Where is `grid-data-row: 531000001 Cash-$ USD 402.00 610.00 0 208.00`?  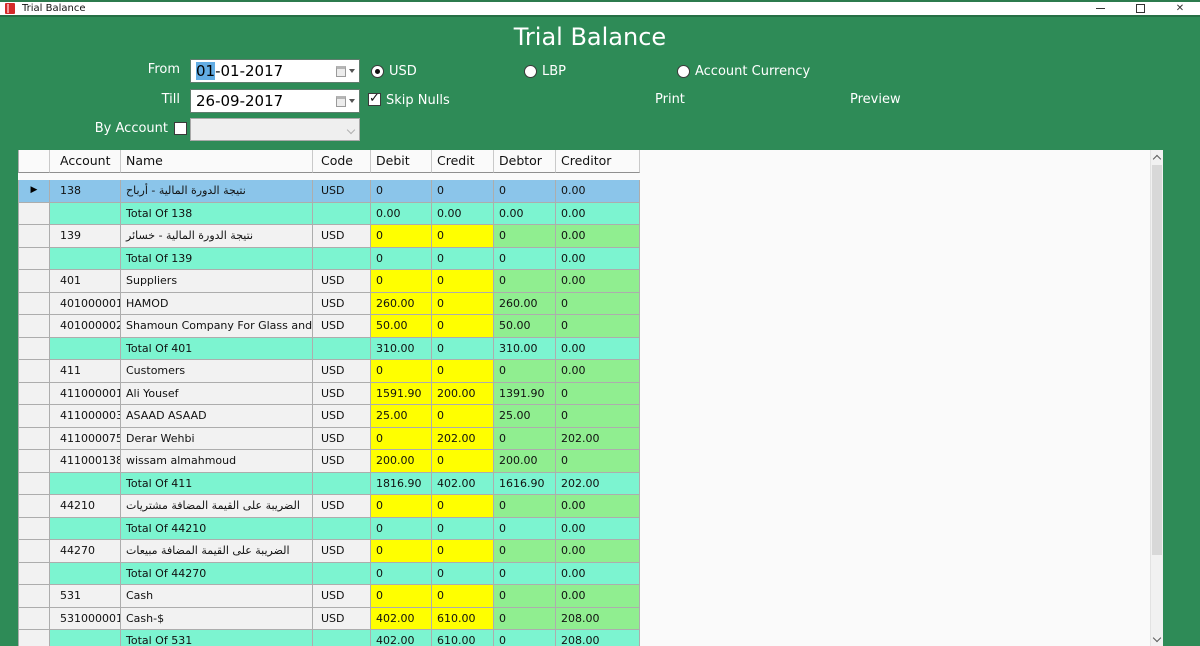
grid-data-row: 531000001 Cash-$ USD 402.00 610.00 0 208.00 is located at coordinates (329, 618).